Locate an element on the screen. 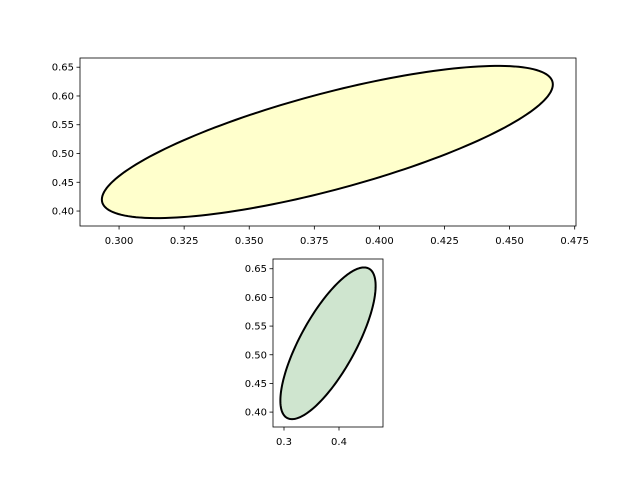 Image resolution: width=640 pixels, height=480 pixels. x-tick-label: 0.350 is located at coordinates (249, 241).